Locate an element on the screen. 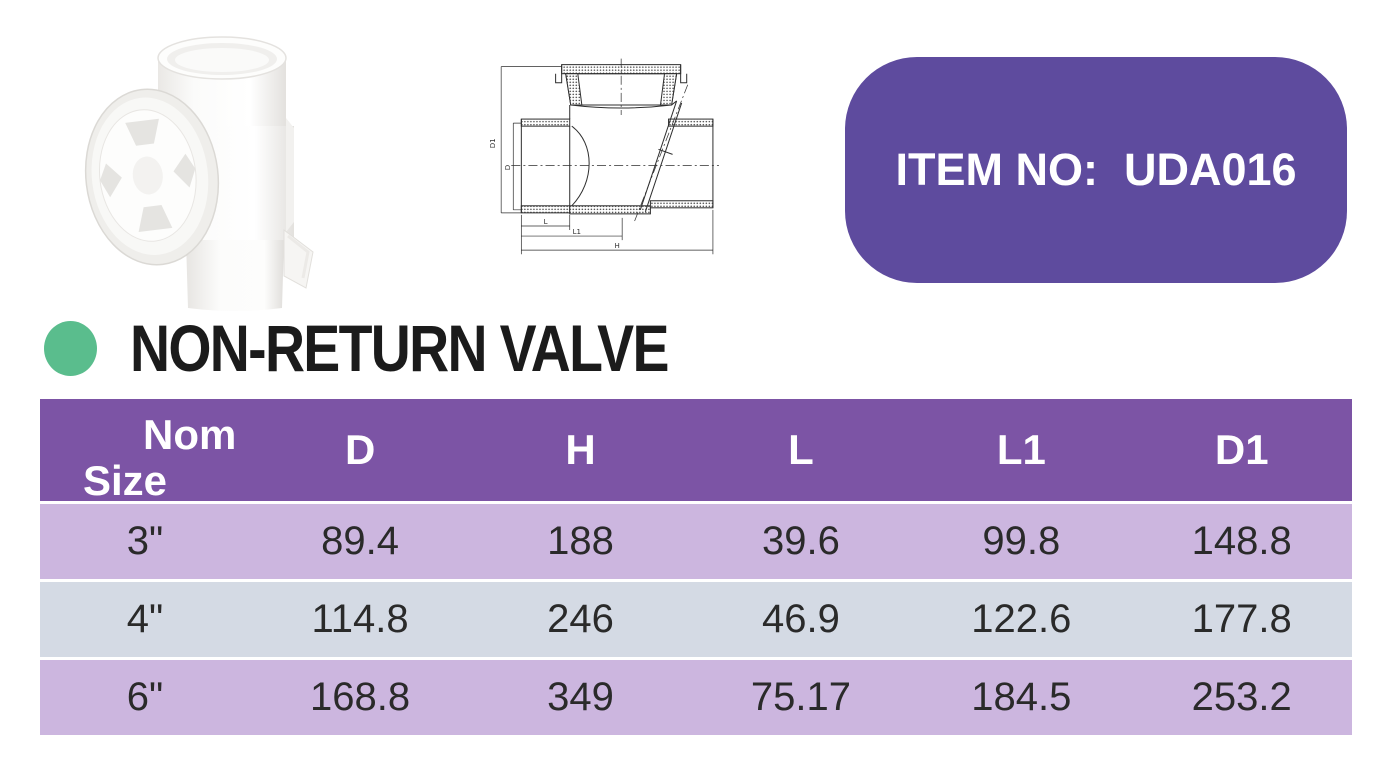  cell-d1: 148.8 is located at coordinates (1241, 541).